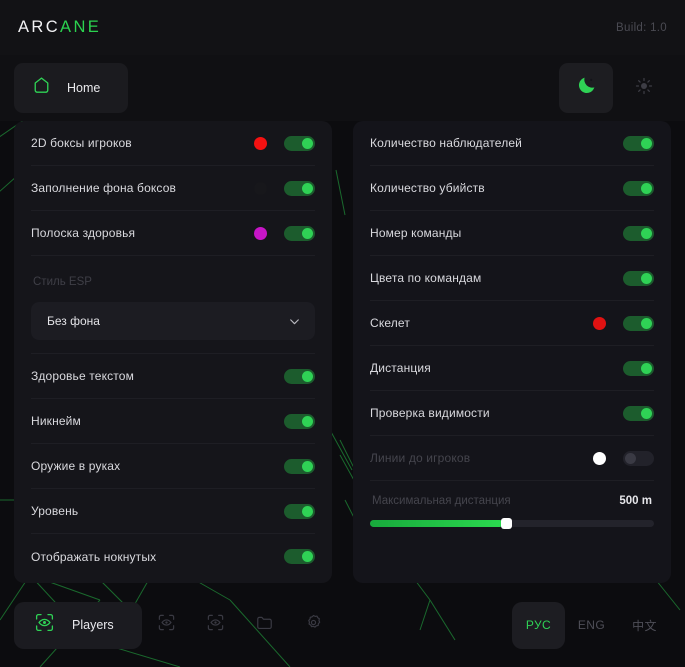 Image resolution: width=685 pixels, height=667 pixels. I want to click on max-distance-label: Максимальная дистанция, so click(441, 501).